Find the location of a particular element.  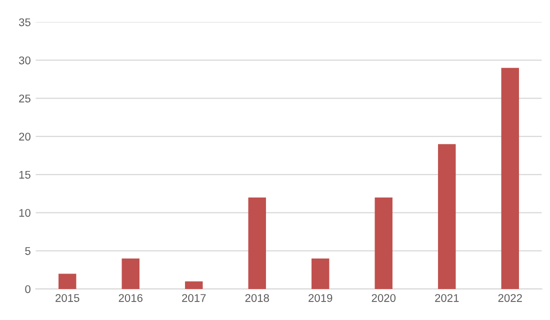

y-tick-label: 30 is located at coordinates (24, 60).